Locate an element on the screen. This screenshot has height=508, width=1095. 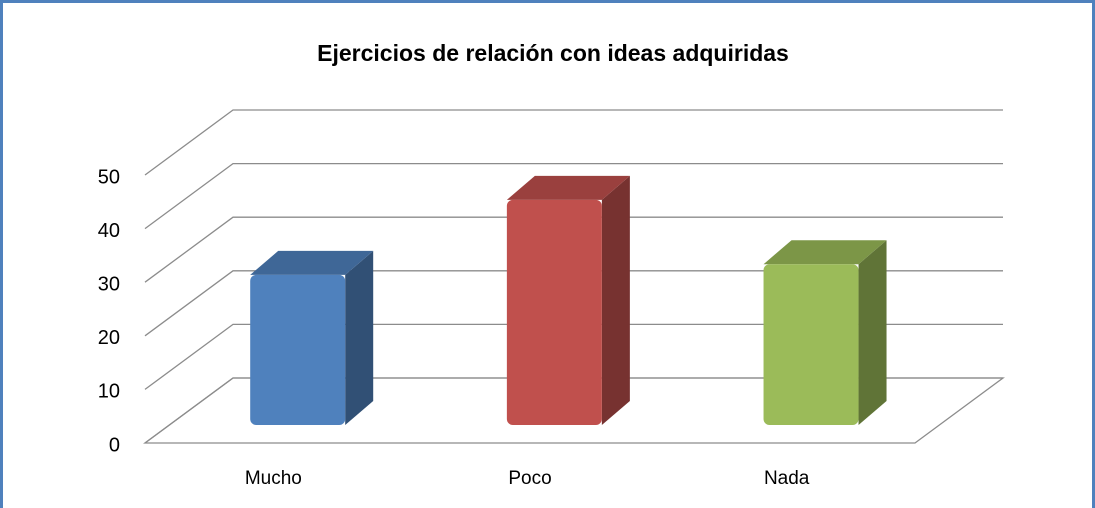
x-tick-label: Poco is located at coordinates (529, 478).